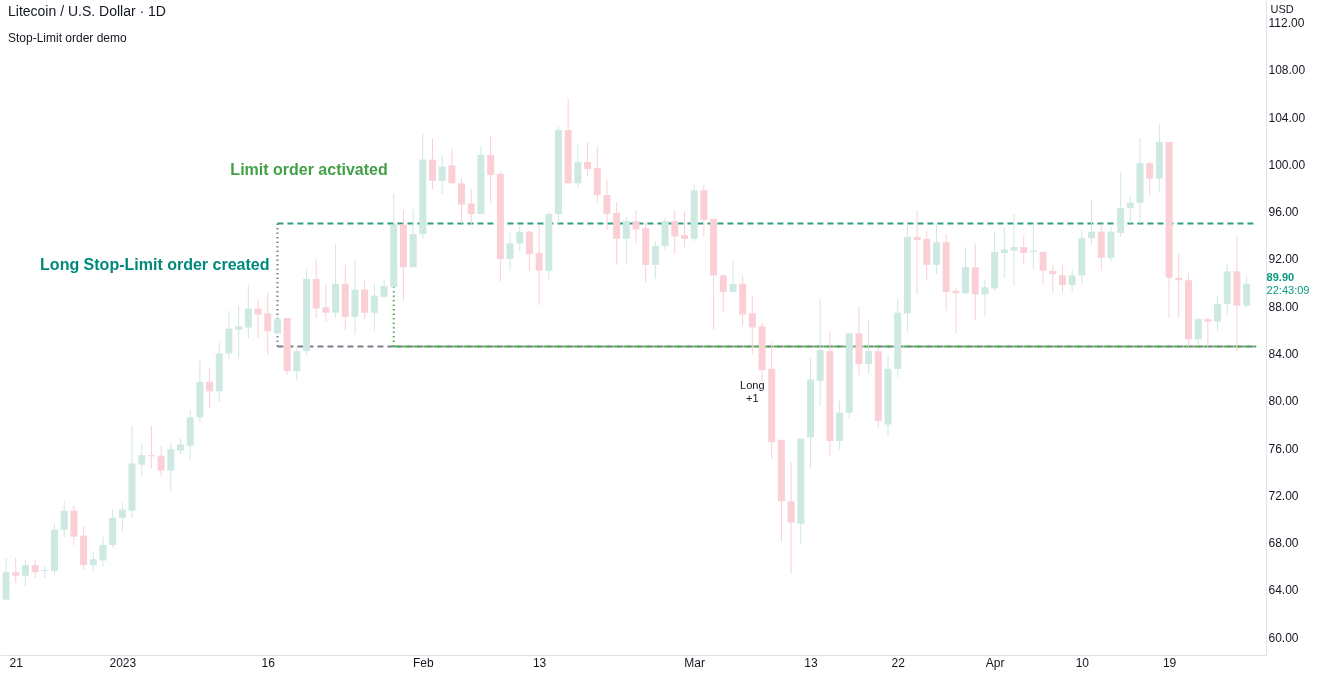 The height and width of the screenshot is (680, 1342). Describe the element at coordinates (423, 662) in the screenshot. I see `x-tick-label: Feb` at that location.